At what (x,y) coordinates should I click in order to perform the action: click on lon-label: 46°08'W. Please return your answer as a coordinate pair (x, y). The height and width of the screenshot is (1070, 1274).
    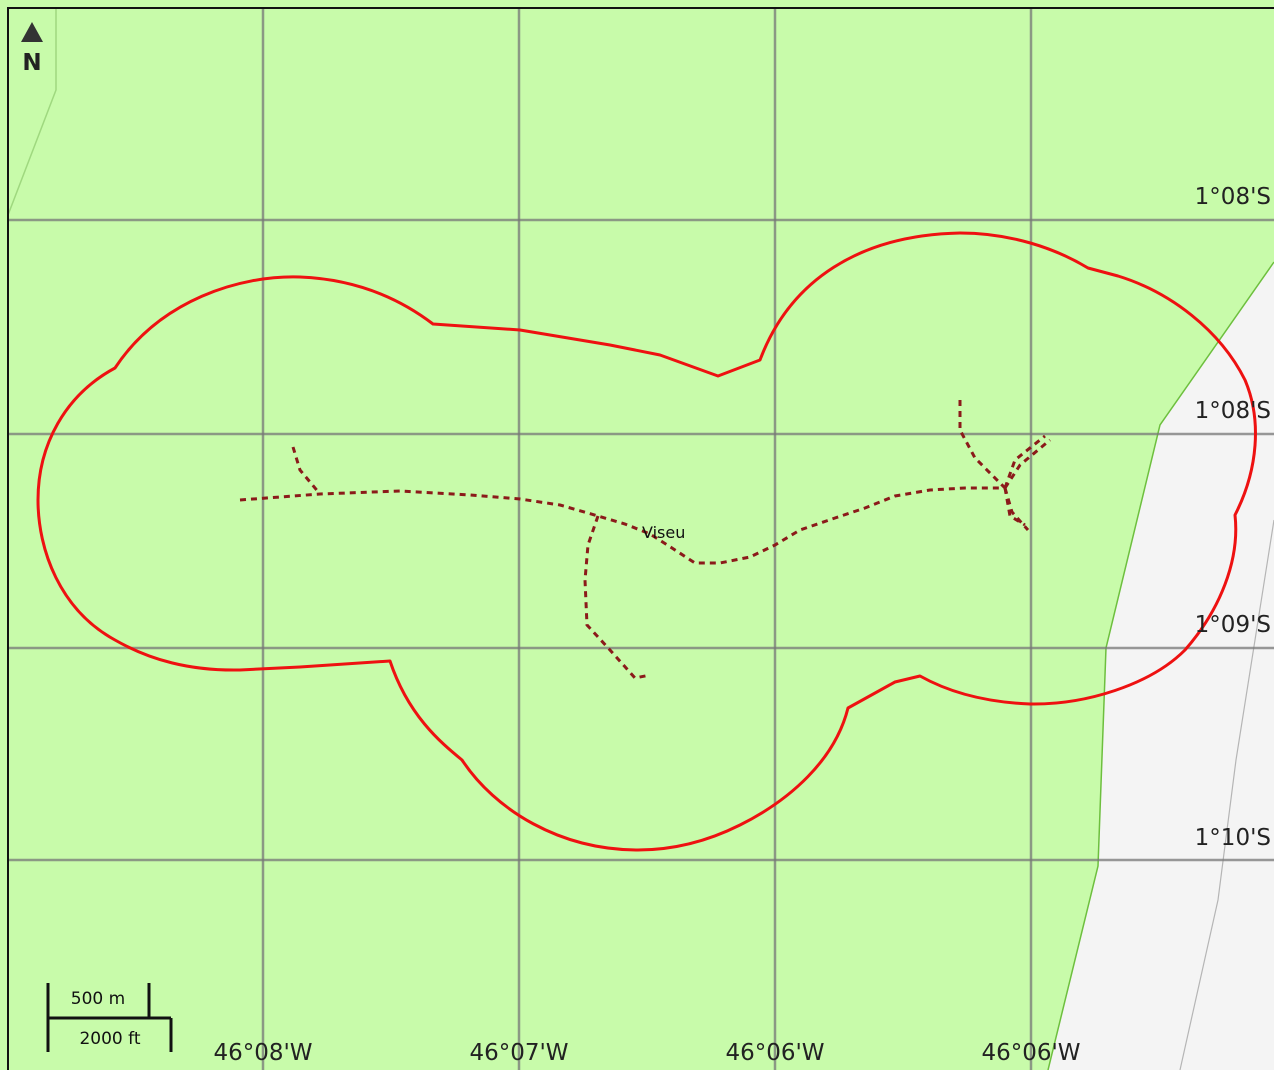
    Looking at the image, I should click on (262, 1053).